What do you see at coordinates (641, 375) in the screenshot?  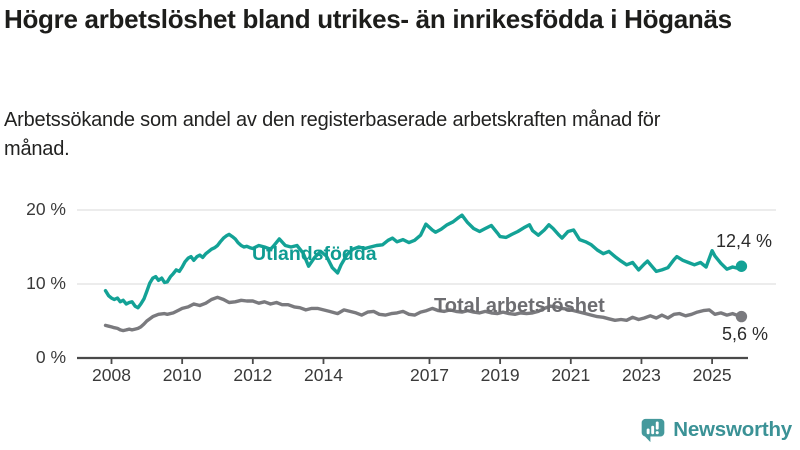 I see `x-tick-label: 2023` at bounding box center [641, 375].